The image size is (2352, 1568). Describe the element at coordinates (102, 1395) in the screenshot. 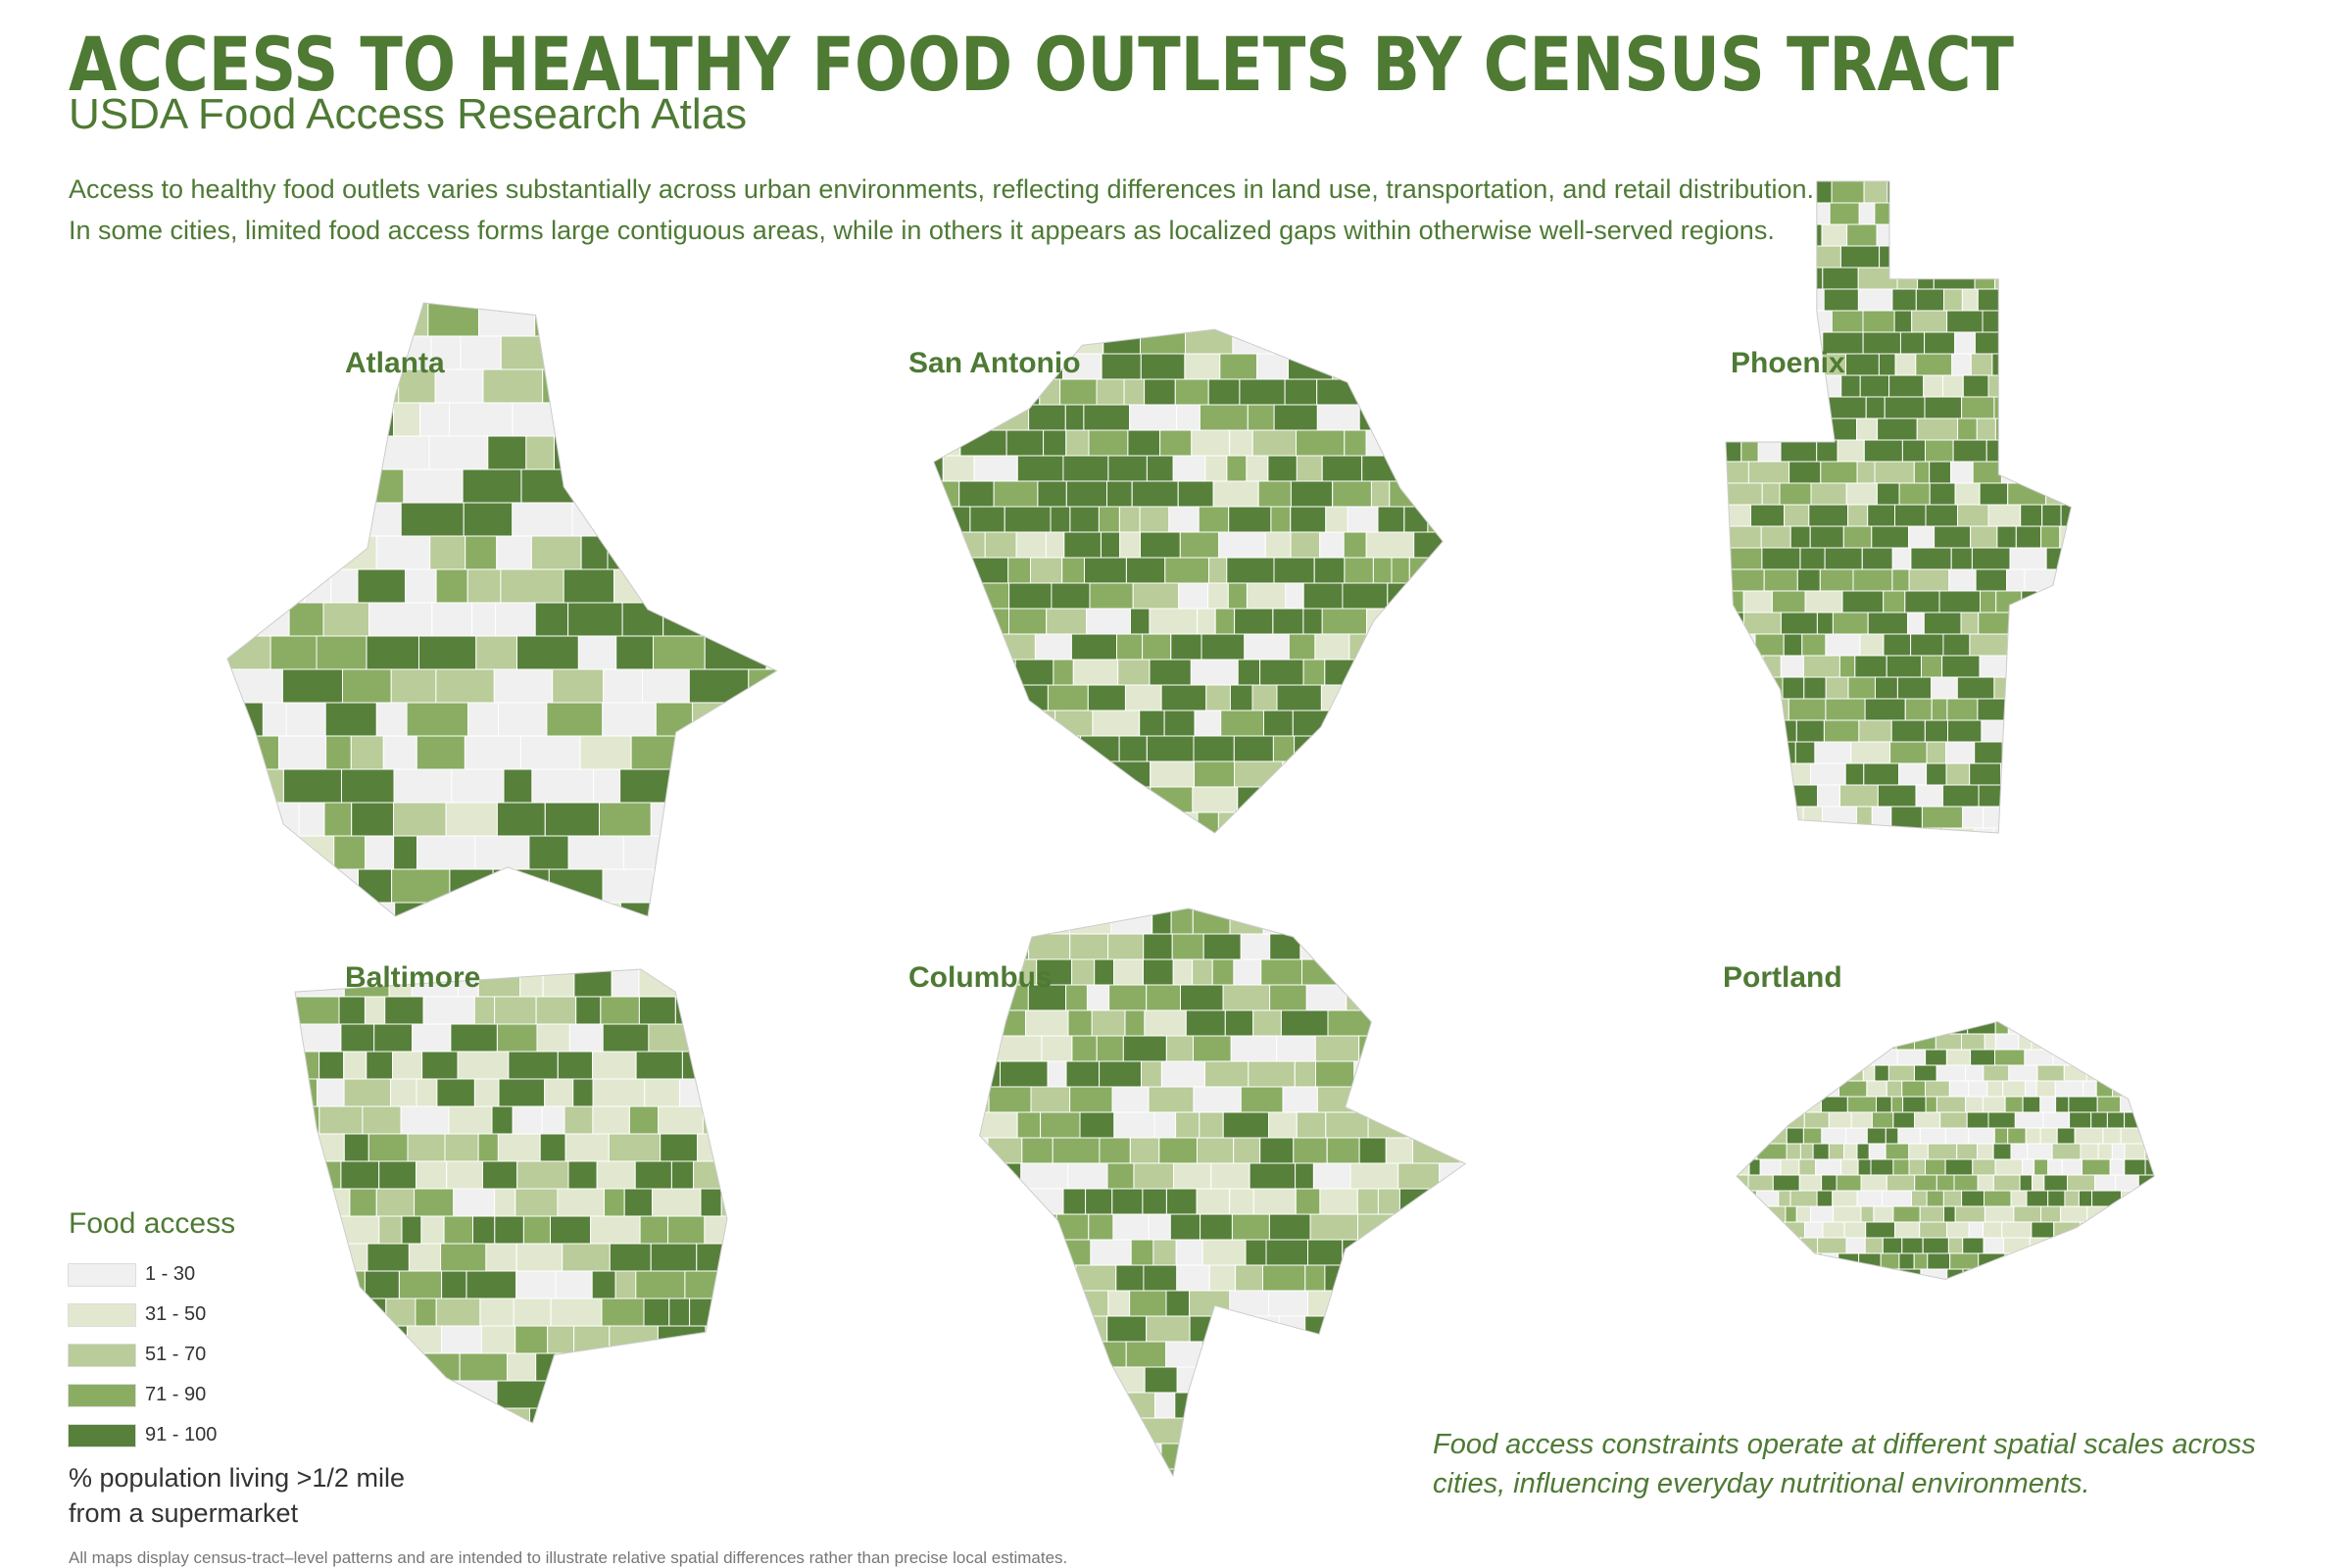

I see `legend-swatch` at that location.